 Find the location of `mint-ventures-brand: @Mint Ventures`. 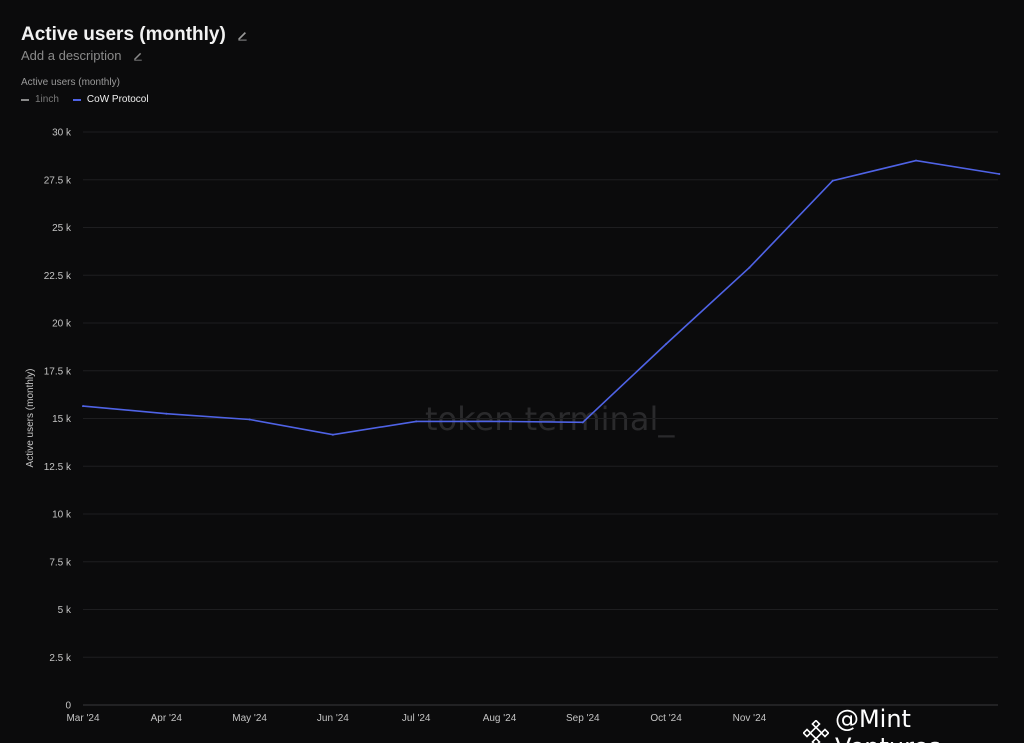

mint-ventures-brand: @Mint Ventures is located at coordinates (913, 724).